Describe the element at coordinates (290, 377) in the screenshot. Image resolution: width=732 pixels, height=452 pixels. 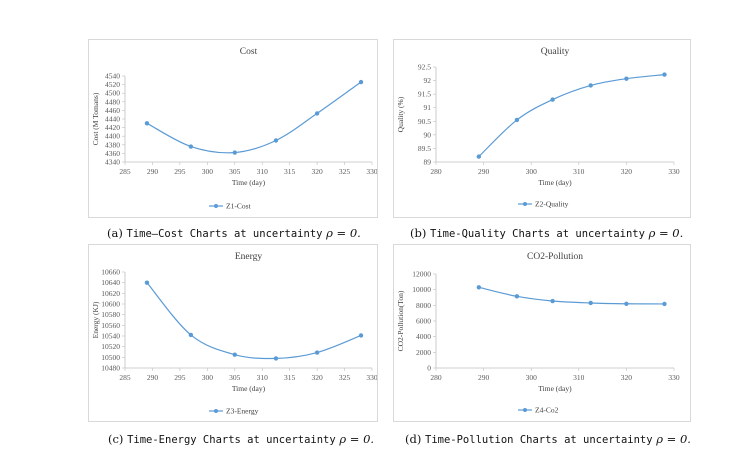
I see `energy-x-tick-label: 315` at that location.